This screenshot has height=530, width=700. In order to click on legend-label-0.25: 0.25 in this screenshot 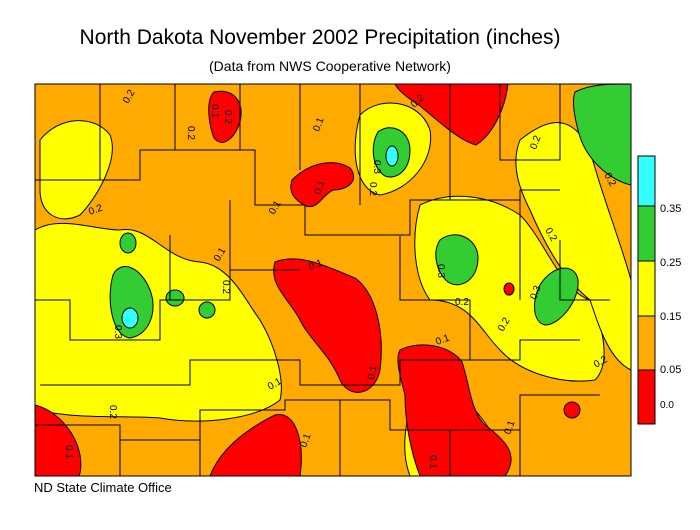, I will do `click(671, 263)`.